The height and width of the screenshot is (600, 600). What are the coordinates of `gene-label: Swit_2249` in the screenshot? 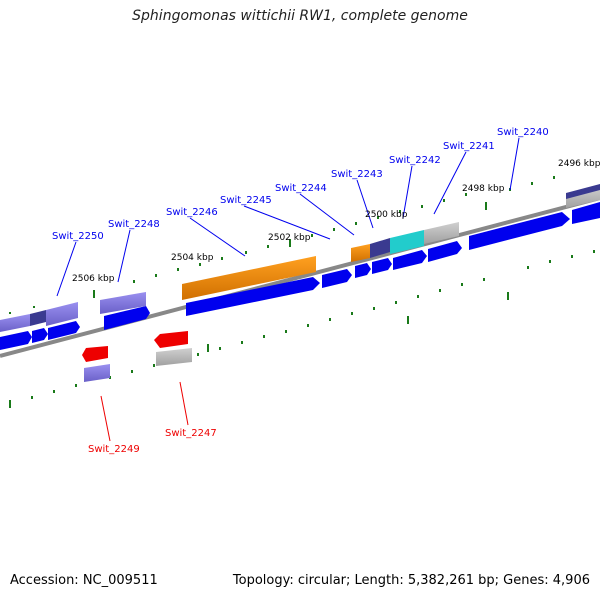 It's located at (114, 449).